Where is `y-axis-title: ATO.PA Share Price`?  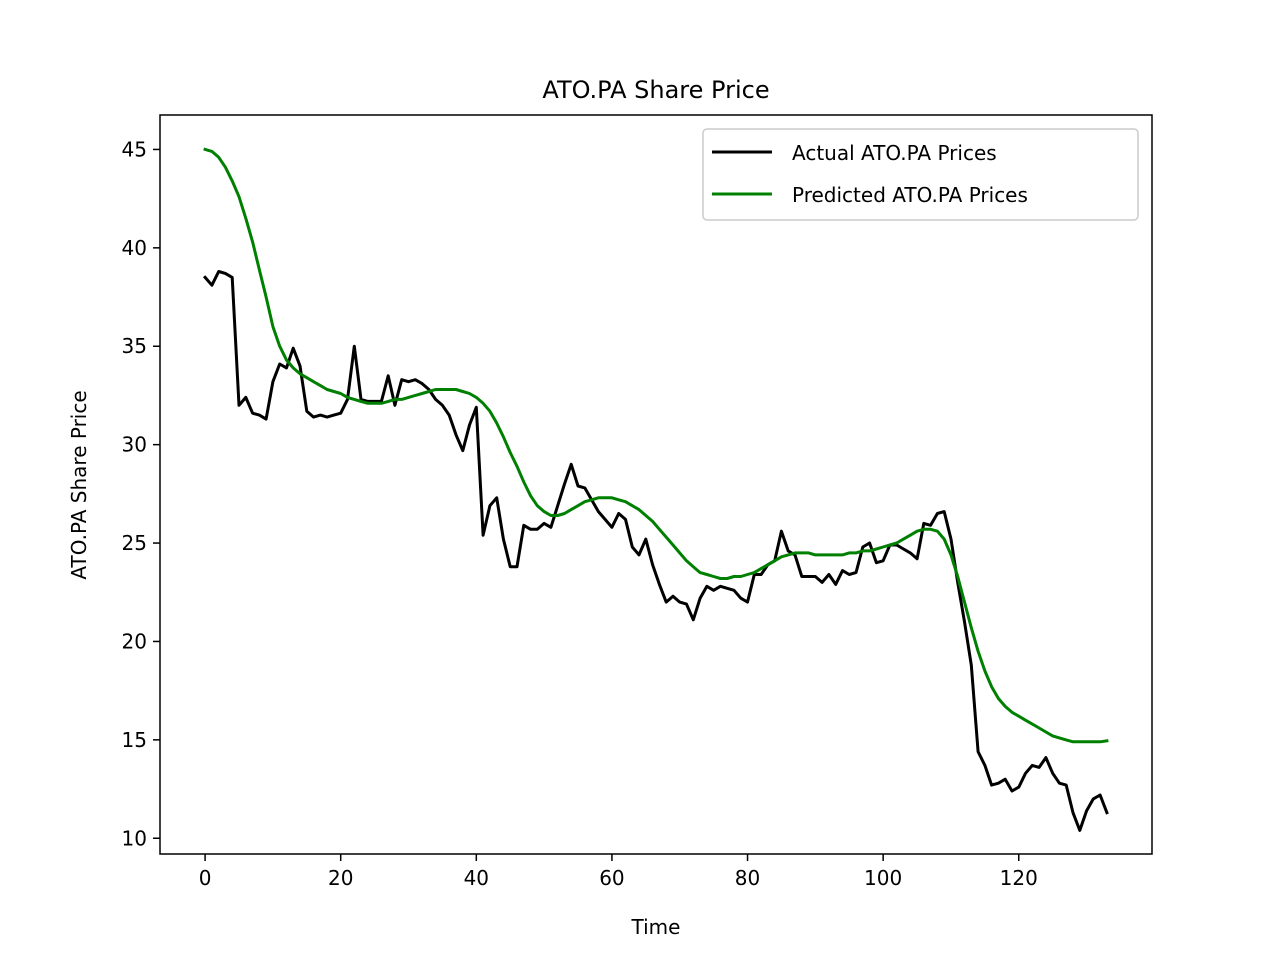 y-axis-title: ATO.PA Share Price is located at coordinates (79, 484).